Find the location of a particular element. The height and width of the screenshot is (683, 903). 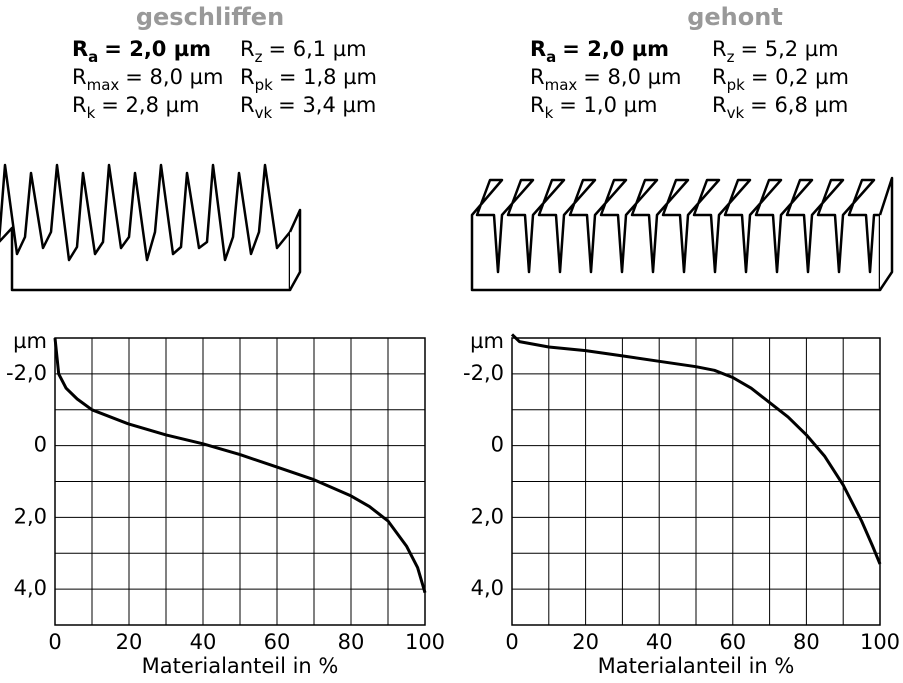

roughness-parameter: Rz = 6,1 µm is located at coordinates (303, 51).